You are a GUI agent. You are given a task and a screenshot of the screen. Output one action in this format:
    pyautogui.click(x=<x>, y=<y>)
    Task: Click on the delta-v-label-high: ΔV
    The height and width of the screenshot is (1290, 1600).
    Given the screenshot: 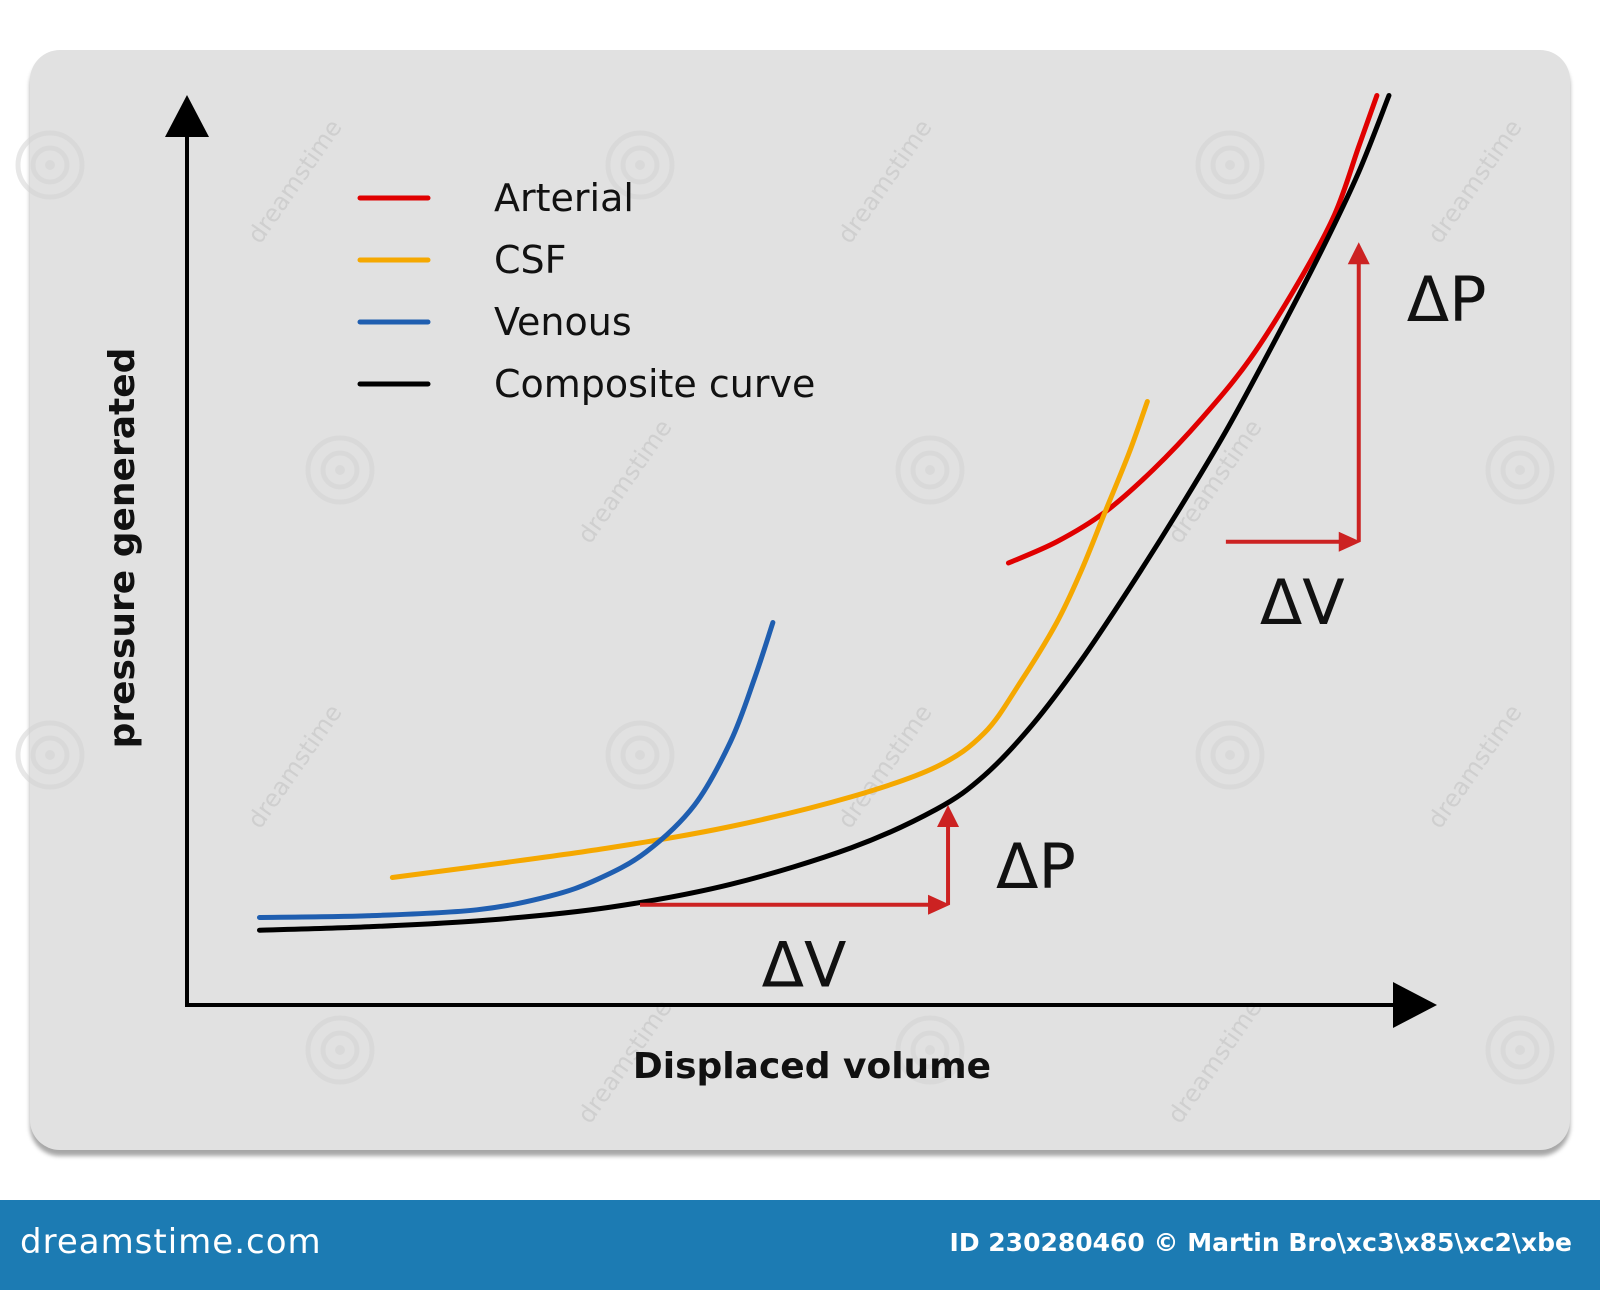 What is the action you would take?
    pyautogui.click(x=1302, y=602)
    